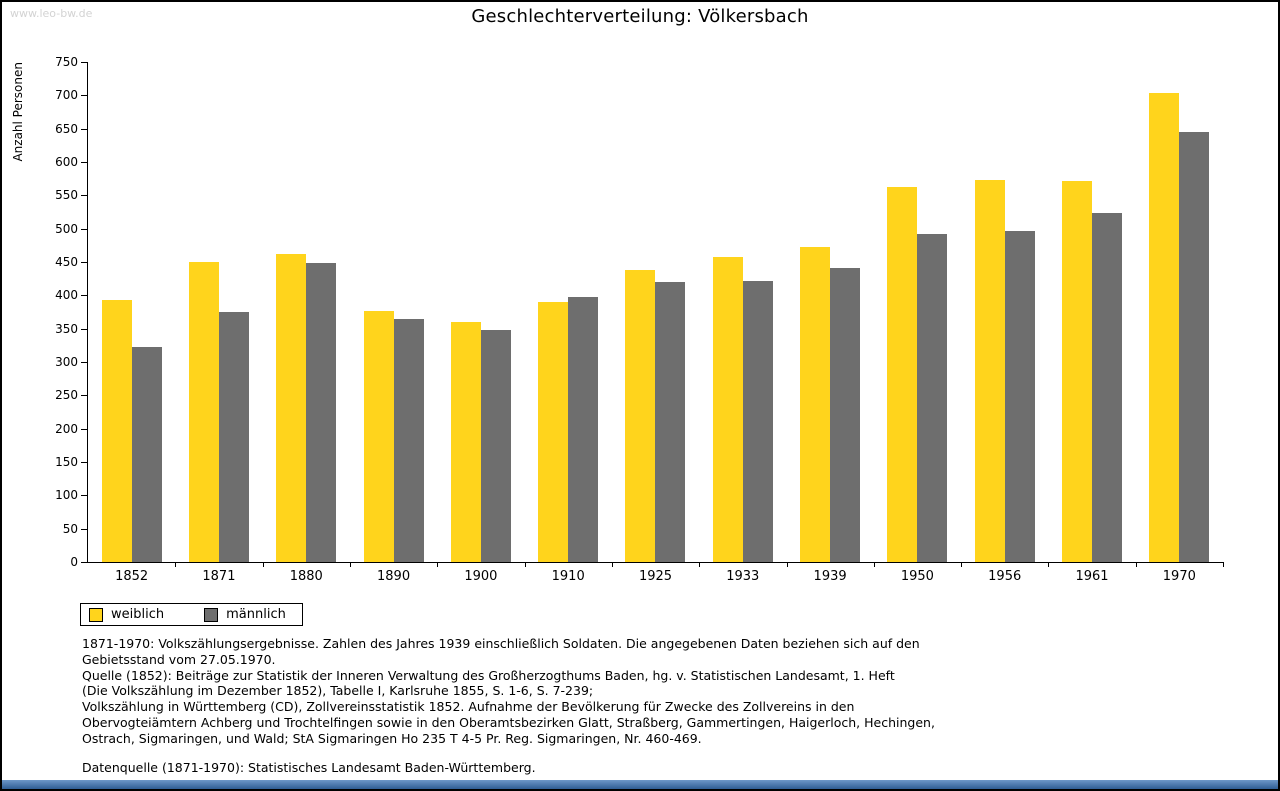  What do you see at coordinates (256, 614) in the screenshot?
I see `legend-label-maennlich: männlich` at bounding box center [256, 614].